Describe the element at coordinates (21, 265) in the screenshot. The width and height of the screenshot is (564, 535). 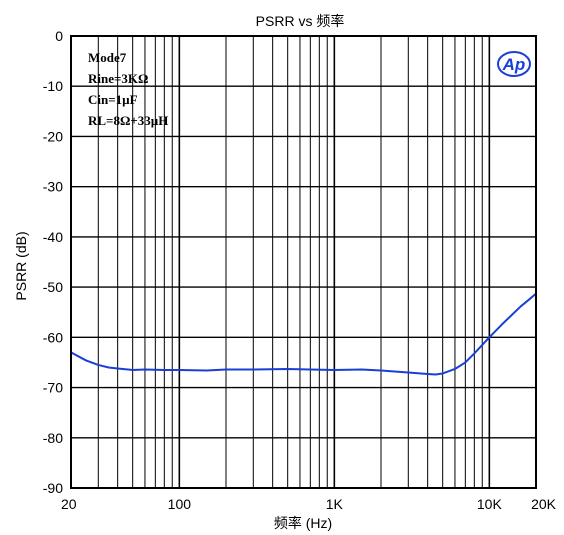
I see `y-axis-title: PSRR (dB)` at that location.